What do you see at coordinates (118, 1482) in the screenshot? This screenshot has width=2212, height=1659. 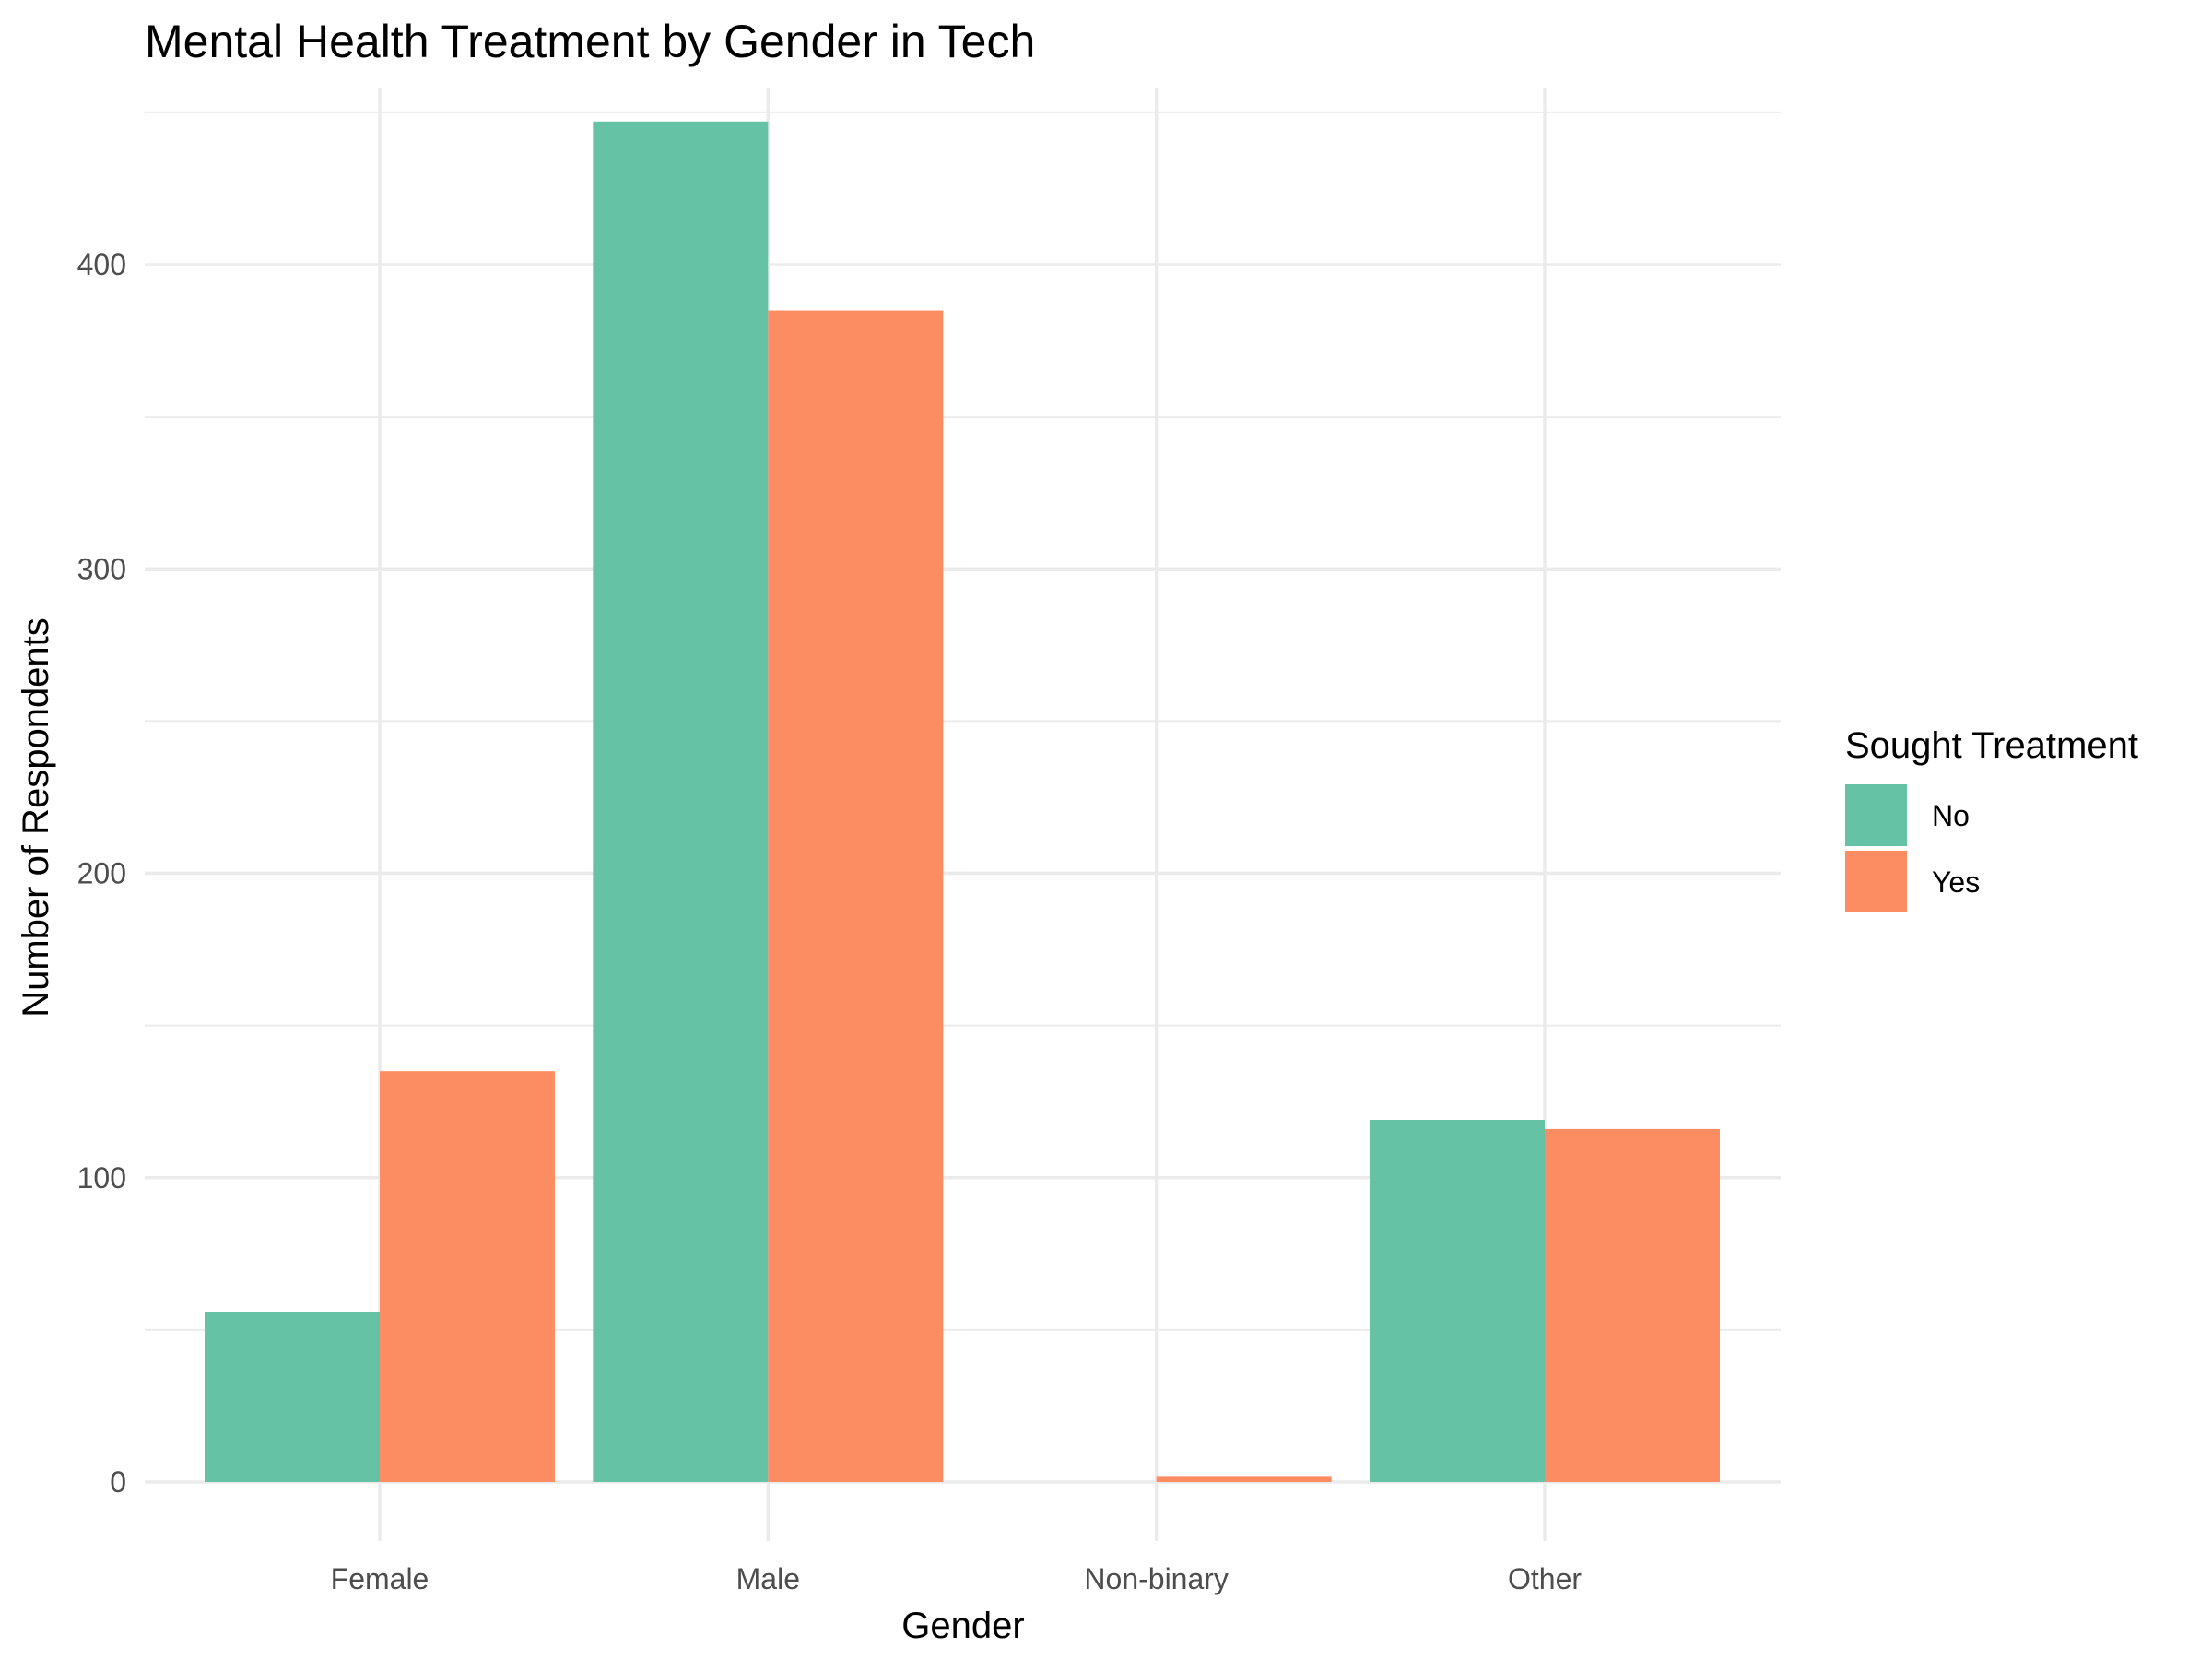 I see `y-tick-label: 0` at bounding box center [118, 1482].